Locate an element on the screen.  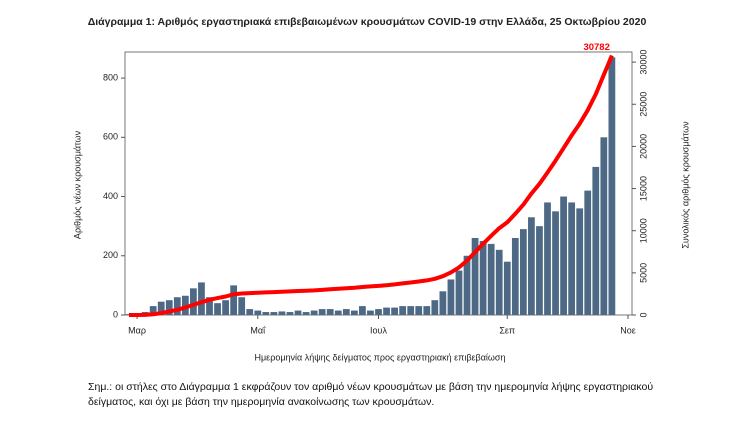
y-tick-label: 600 is located at coordinates (110, 137).